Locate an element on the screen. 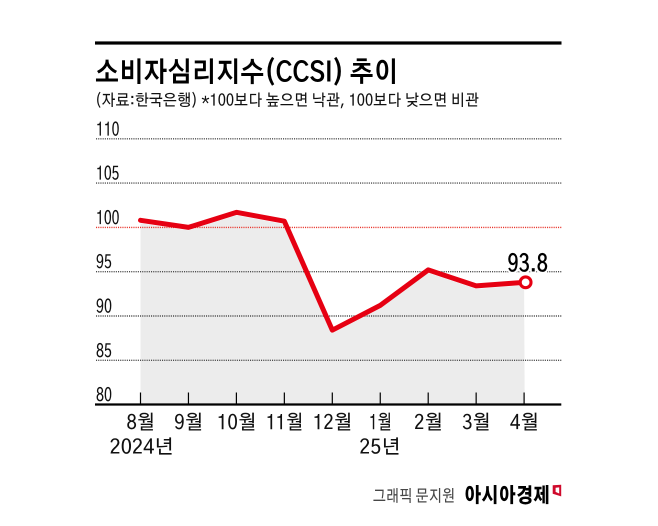 The width and height of the screenshot is (658, 526). x-axis-label-11월: 11월 is located at coordinates (284, 423).